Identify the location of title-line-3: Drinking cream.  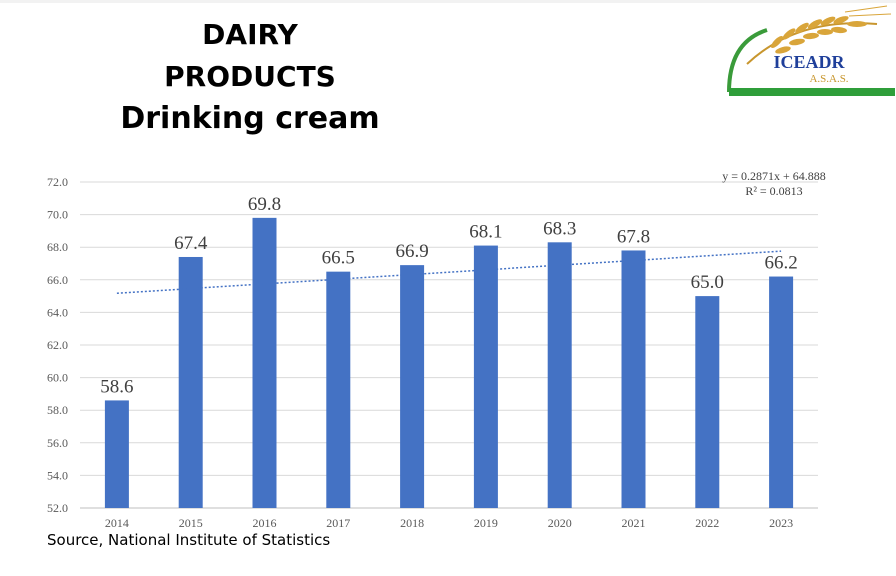
(250, 118).